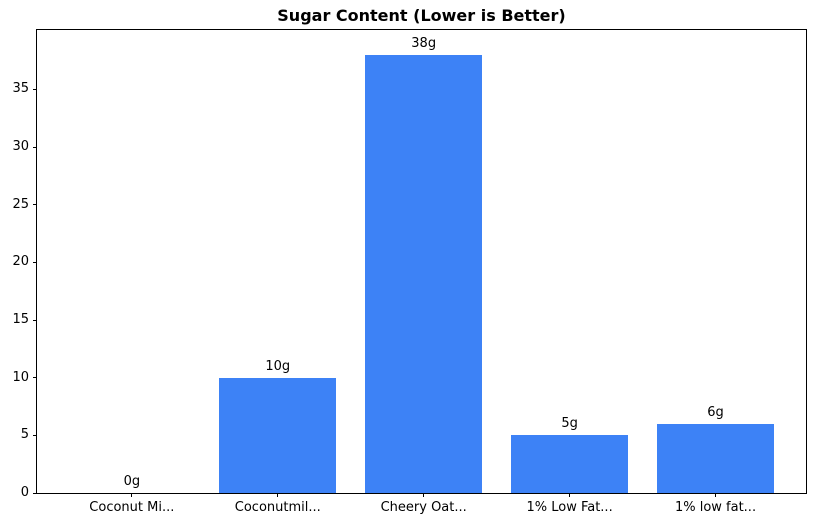  I want to click on y-tick-label: 35, so click(20, 89).